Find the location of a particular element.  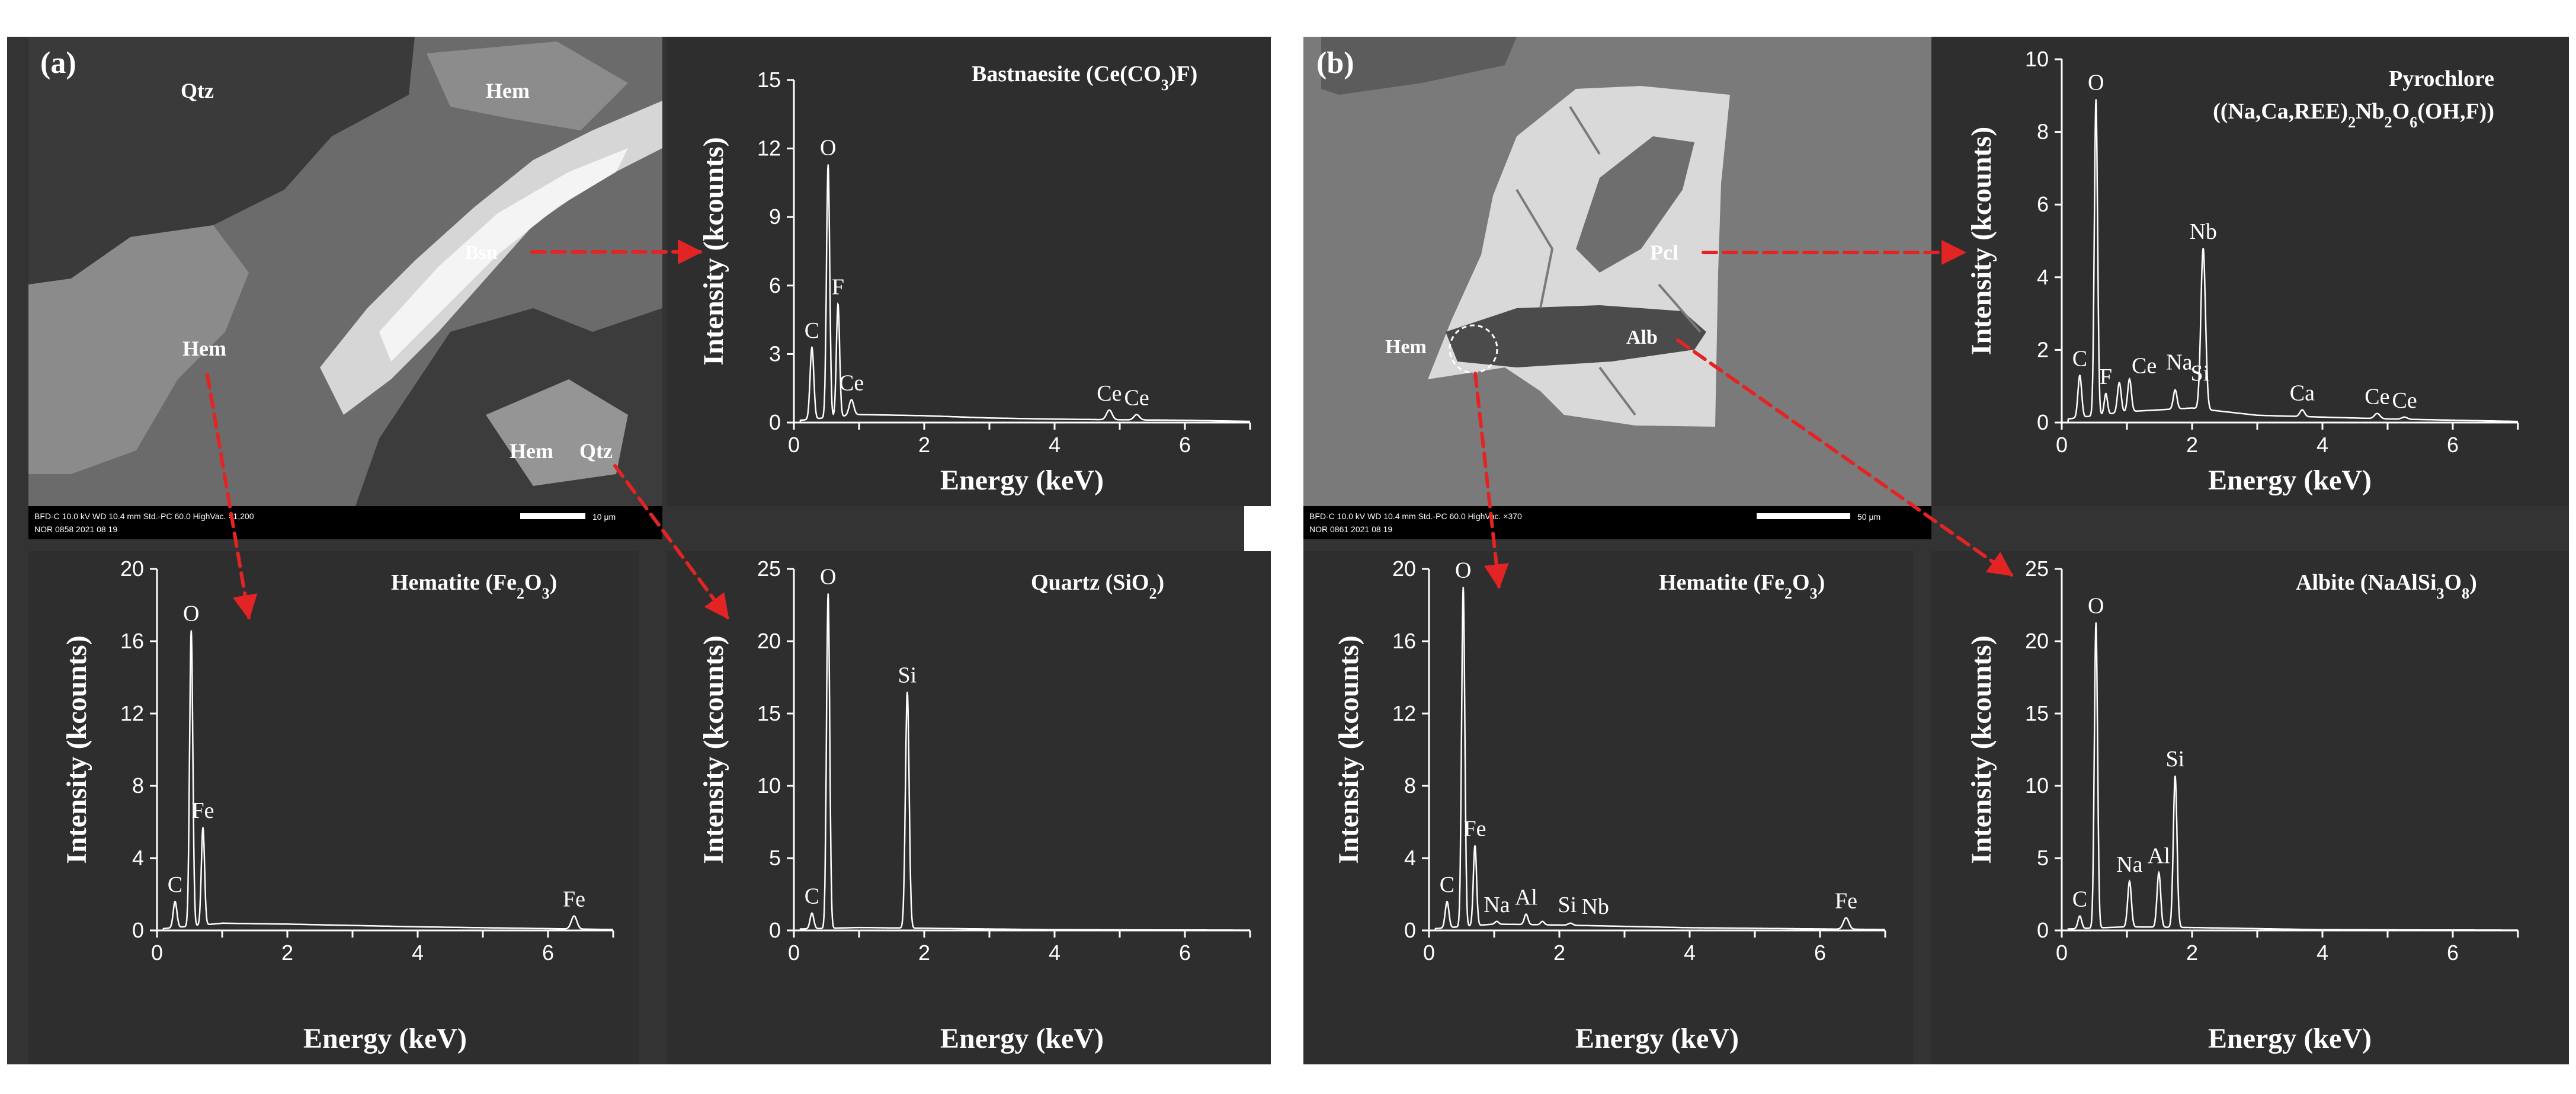

bastnaesite-x-tick-label: 0 is located at coordinates (794, 445).